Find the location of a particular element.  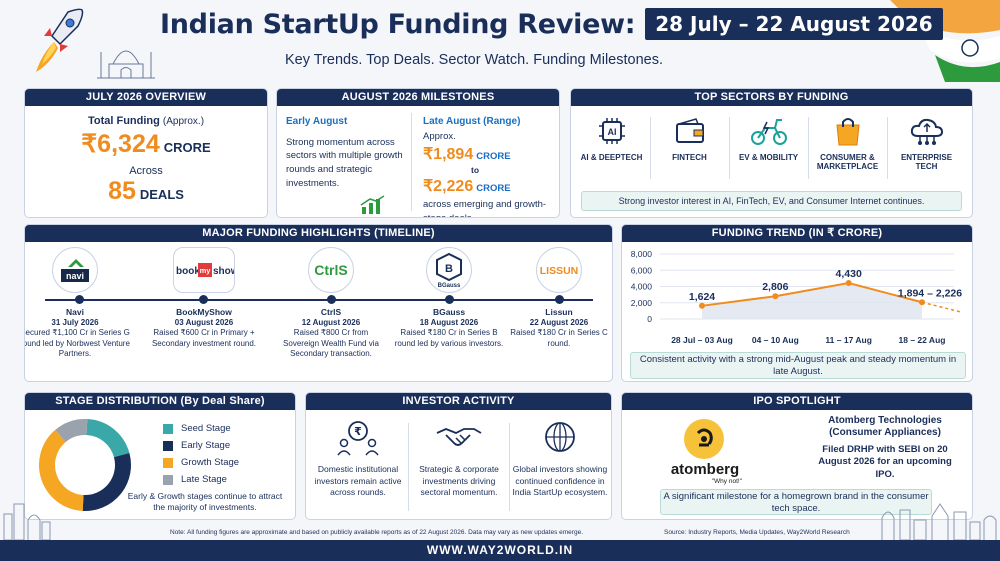

deals-value: 85 is located at coordinates (122, 191).